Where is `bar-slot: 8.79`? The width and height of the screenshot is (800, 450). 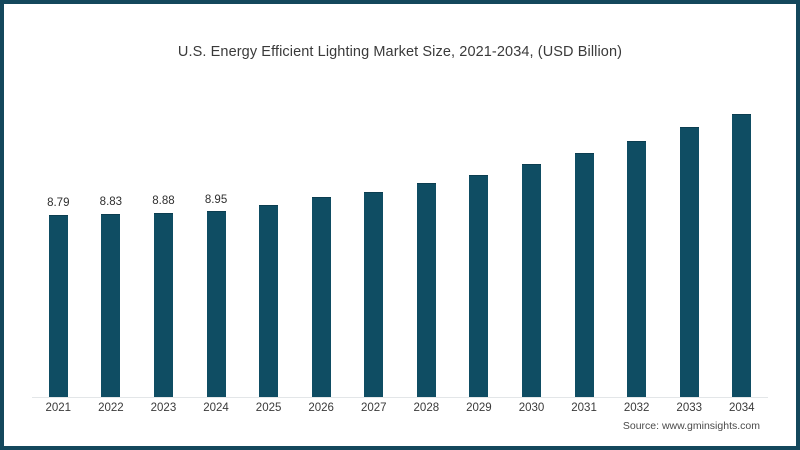
bar-slot: 8.79 is located at coordinates (58, 246).